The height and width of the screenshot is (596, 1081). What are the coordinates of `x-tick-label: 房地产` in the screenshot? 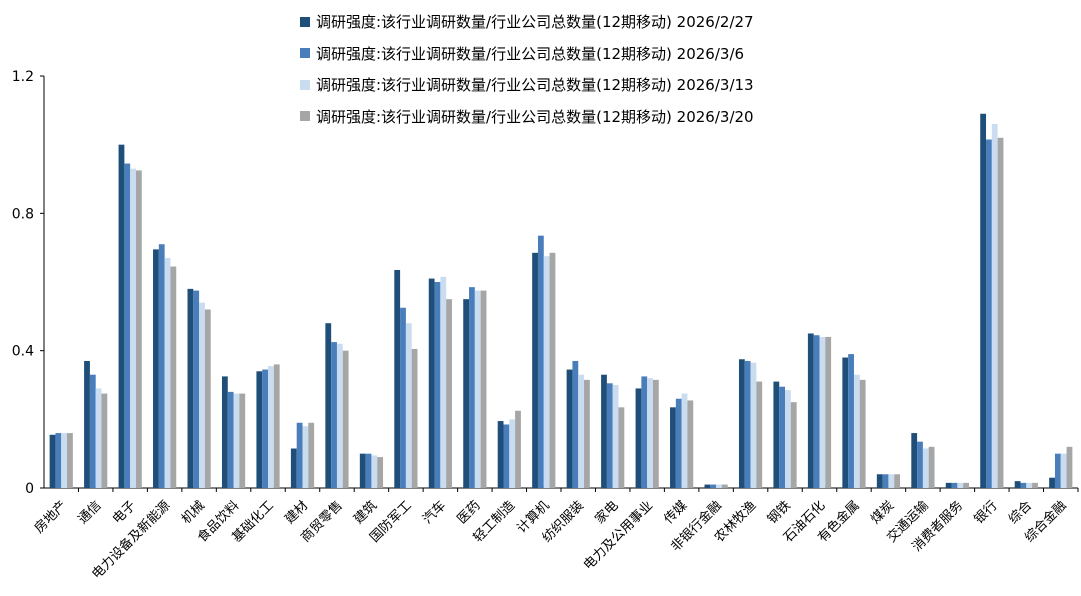 It's located at (50, 517).